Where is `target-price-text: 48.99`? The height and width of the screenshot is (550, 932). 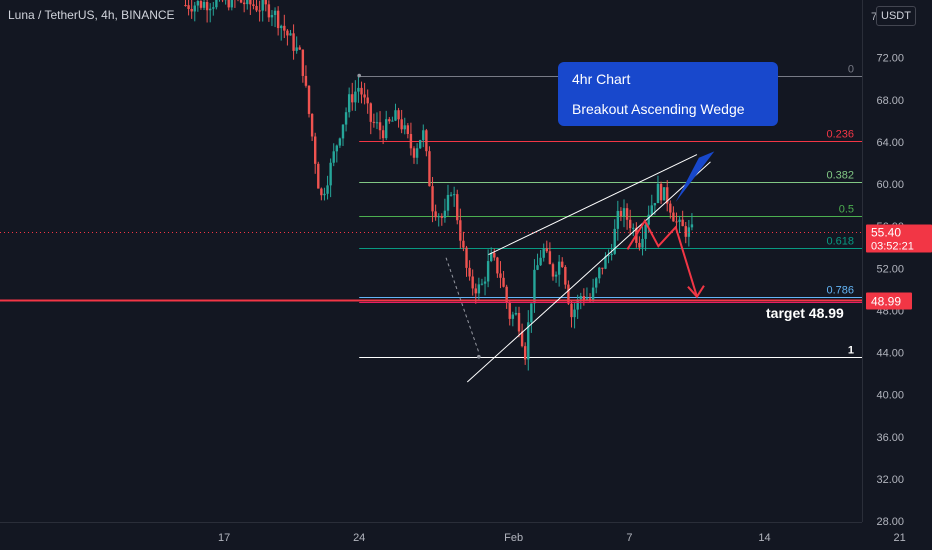
target-price-text: 48.99 is located at coordinates (886, 302).